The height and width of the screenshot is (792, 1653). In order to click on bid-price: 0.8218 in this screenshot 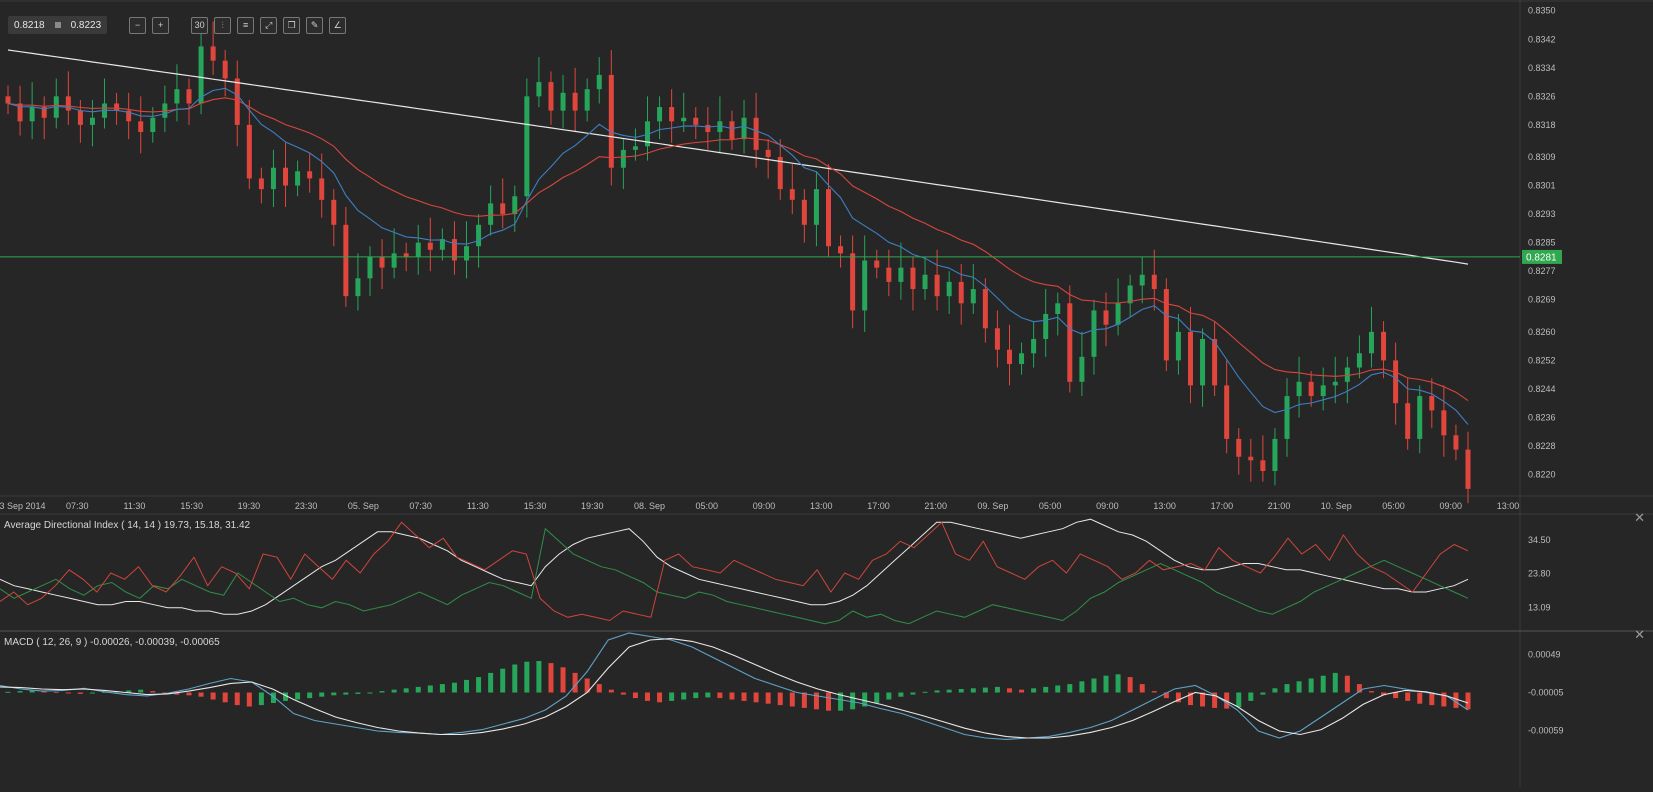, I will do `click(29, 25)`.